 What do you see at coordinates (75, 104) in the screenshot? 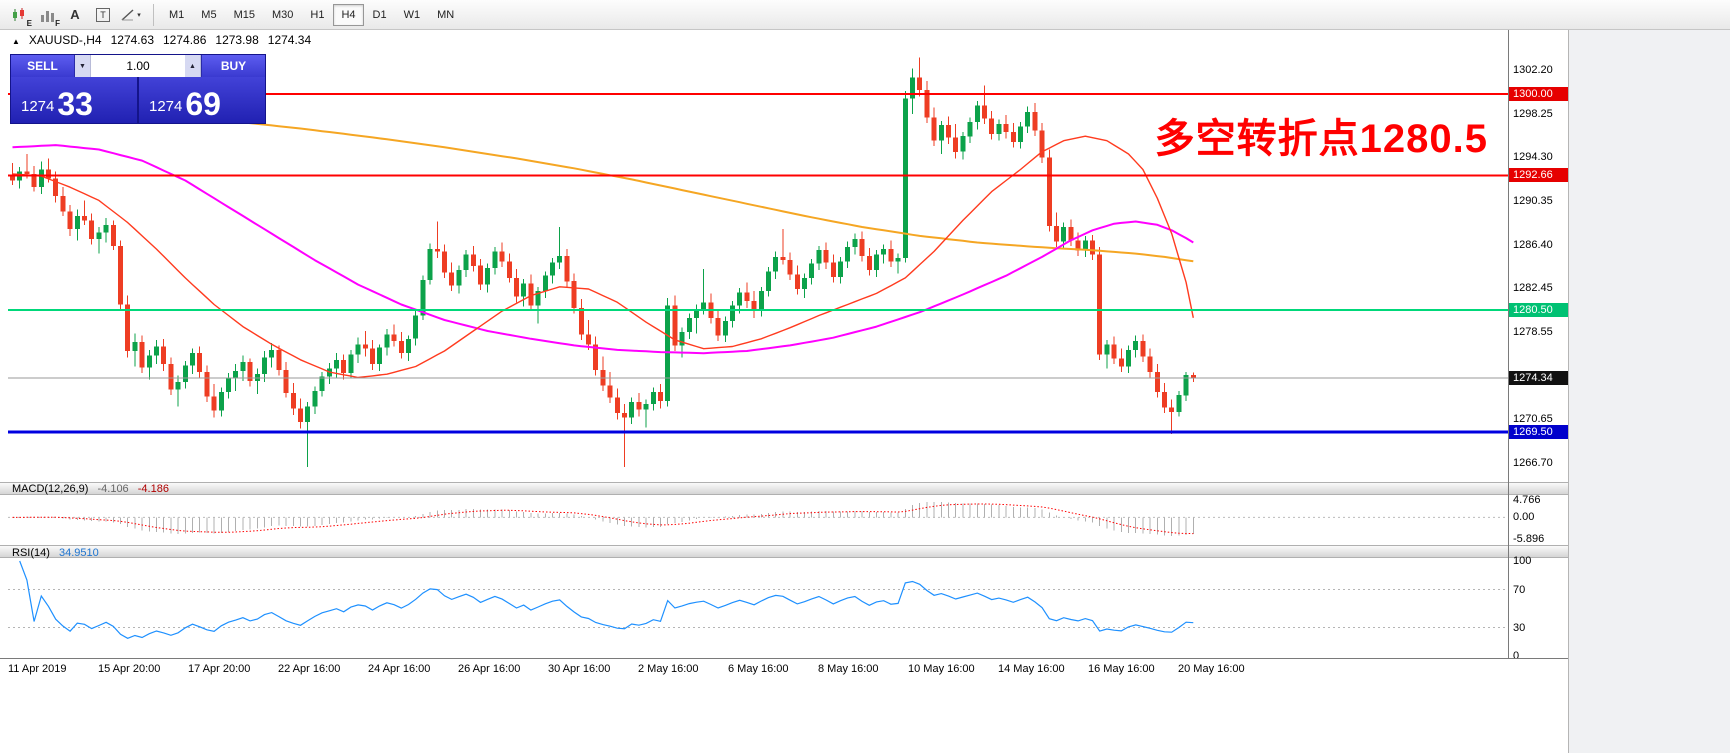
I see `sell-price-pips: 33` at bounding box center [75, 104].